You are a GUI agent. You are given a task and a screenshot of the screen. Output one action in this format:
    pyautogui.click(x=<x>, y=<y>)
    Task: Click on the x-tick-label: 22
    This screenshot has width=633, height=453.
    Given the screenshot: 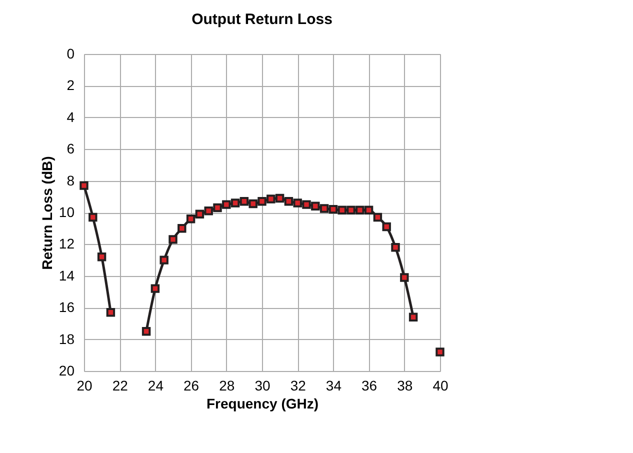 What is the action you would take?
    pyautogui.click(x=120, y=386)
    